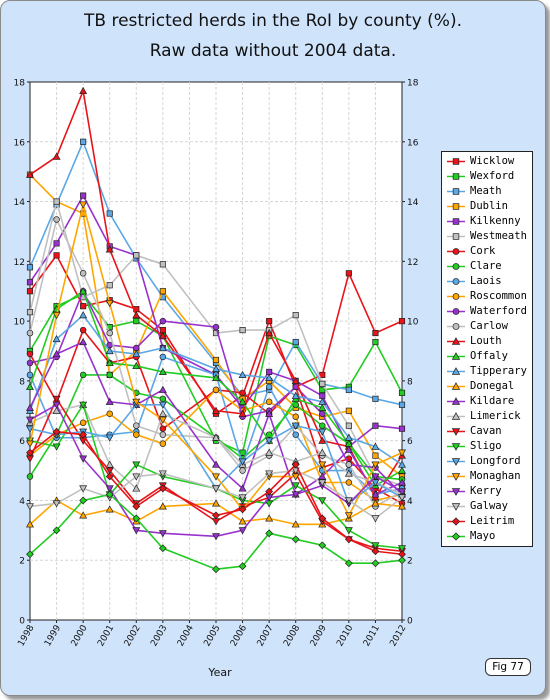 The image size is (550, 700). Describe the element at coordinates (489, 326) in the screenshot. I see `legend-label: Carlow` at that location.